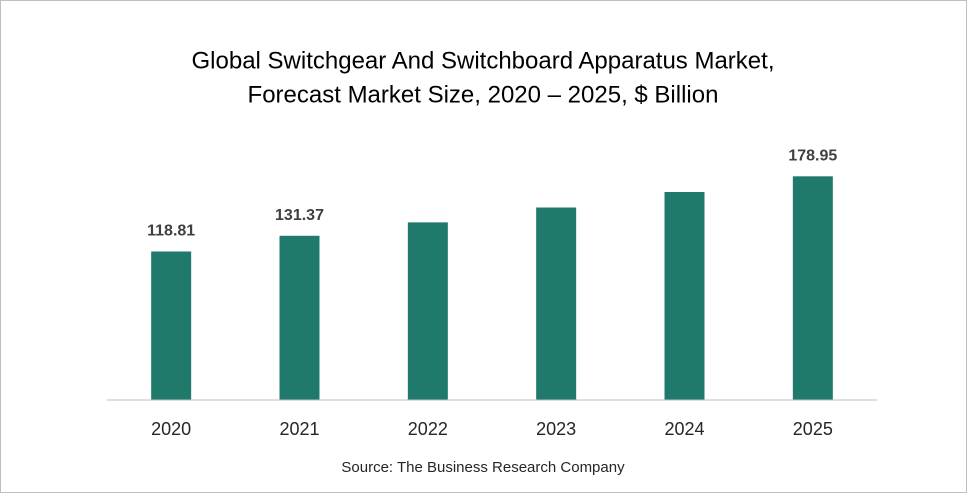 The image size is (967, 493). What do you see at coordinates (171, 429) in the screenshot?
I see `x-tick-label: 2020` at bounding box center [171, 429].